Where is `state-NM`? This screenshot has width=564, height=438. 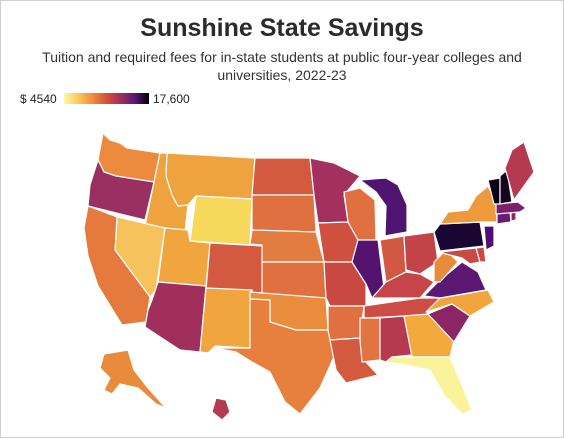
state-NM is located at coordinates (226, 320).